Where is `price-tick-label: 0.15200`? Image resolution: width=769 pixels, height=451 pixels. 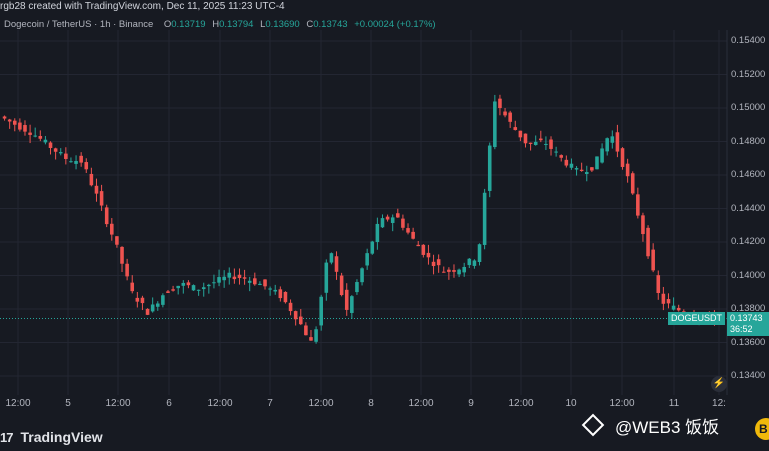
price-tick-label: 0.15200 is located at coordinates (748, 74).